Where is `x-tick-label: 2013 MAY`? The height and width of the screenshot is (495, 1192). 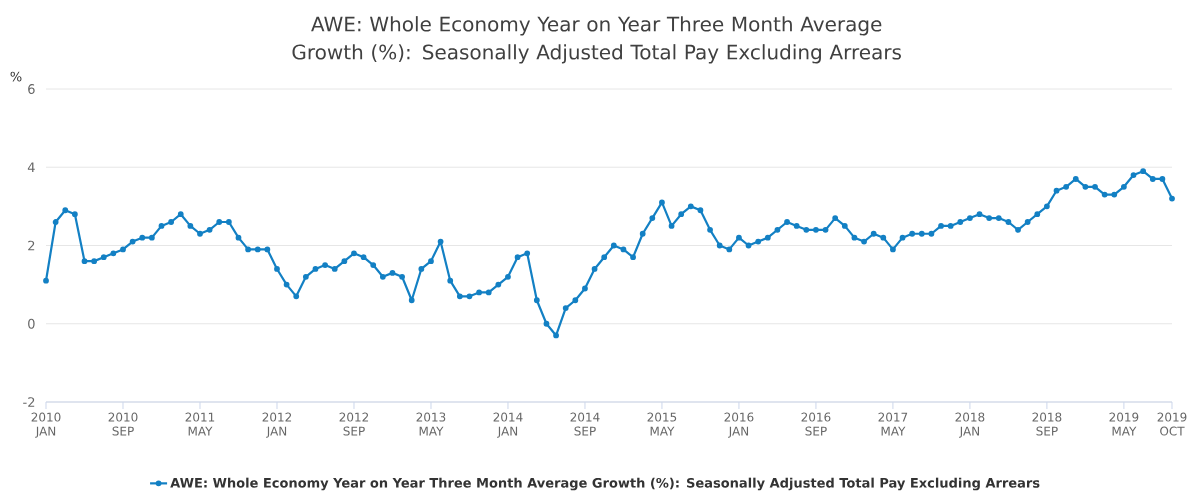 x-tick-label: 2013 MAY is located at coordinates (431, 424).